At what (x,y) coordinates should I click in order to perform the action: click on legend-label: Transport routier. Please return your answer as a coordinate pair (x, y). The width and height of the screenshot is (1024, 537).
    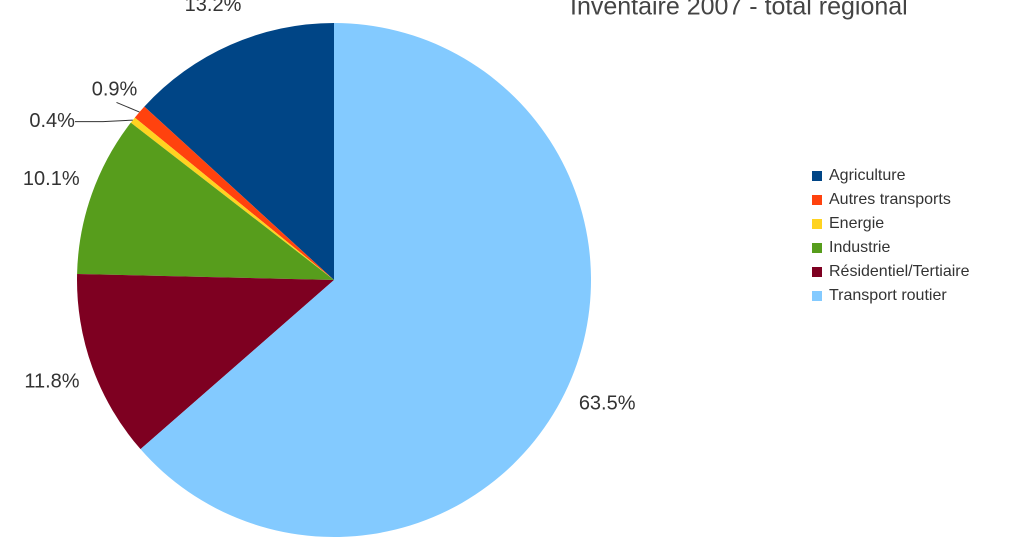
    Looking at the image, I should click on (888, 295).